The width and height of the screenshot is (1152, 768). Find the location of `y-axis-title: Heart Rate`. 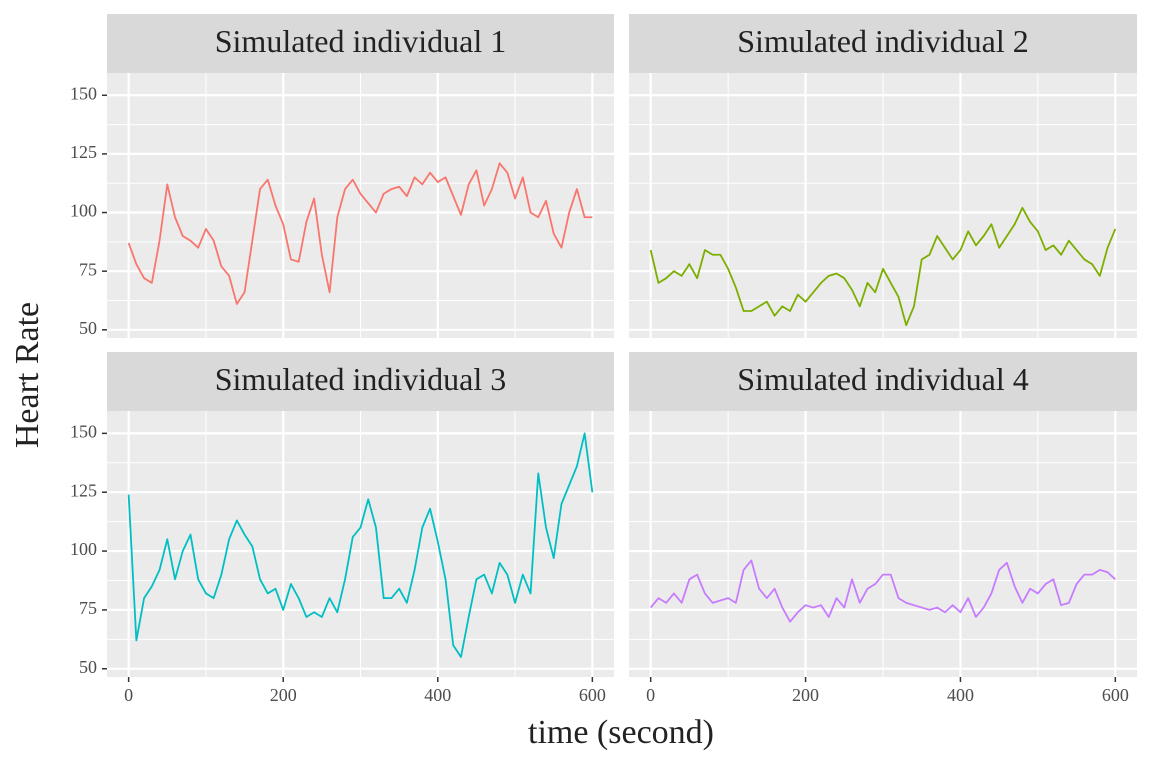

y-axis-title: Heart Rate is located at coordinates (27, 375).